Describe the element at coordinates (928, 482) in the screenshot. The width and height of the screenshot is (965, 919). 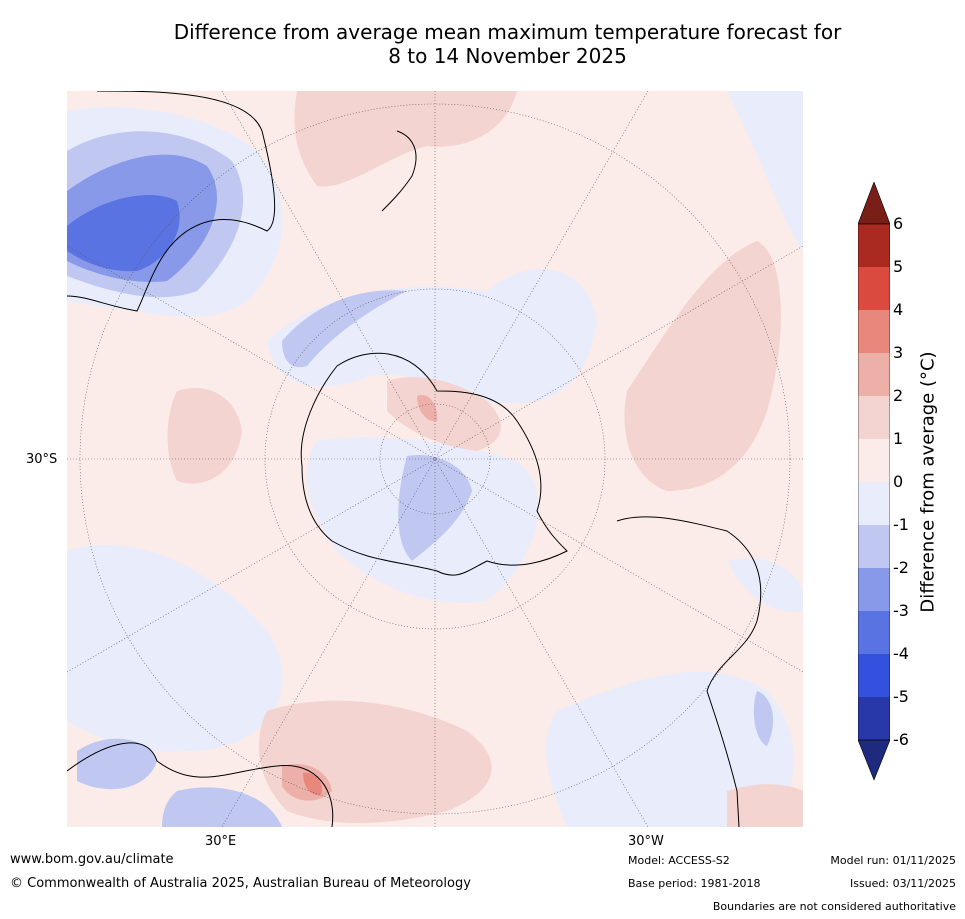
I see `colorbar-title: Difference from average (°C)` at that location.